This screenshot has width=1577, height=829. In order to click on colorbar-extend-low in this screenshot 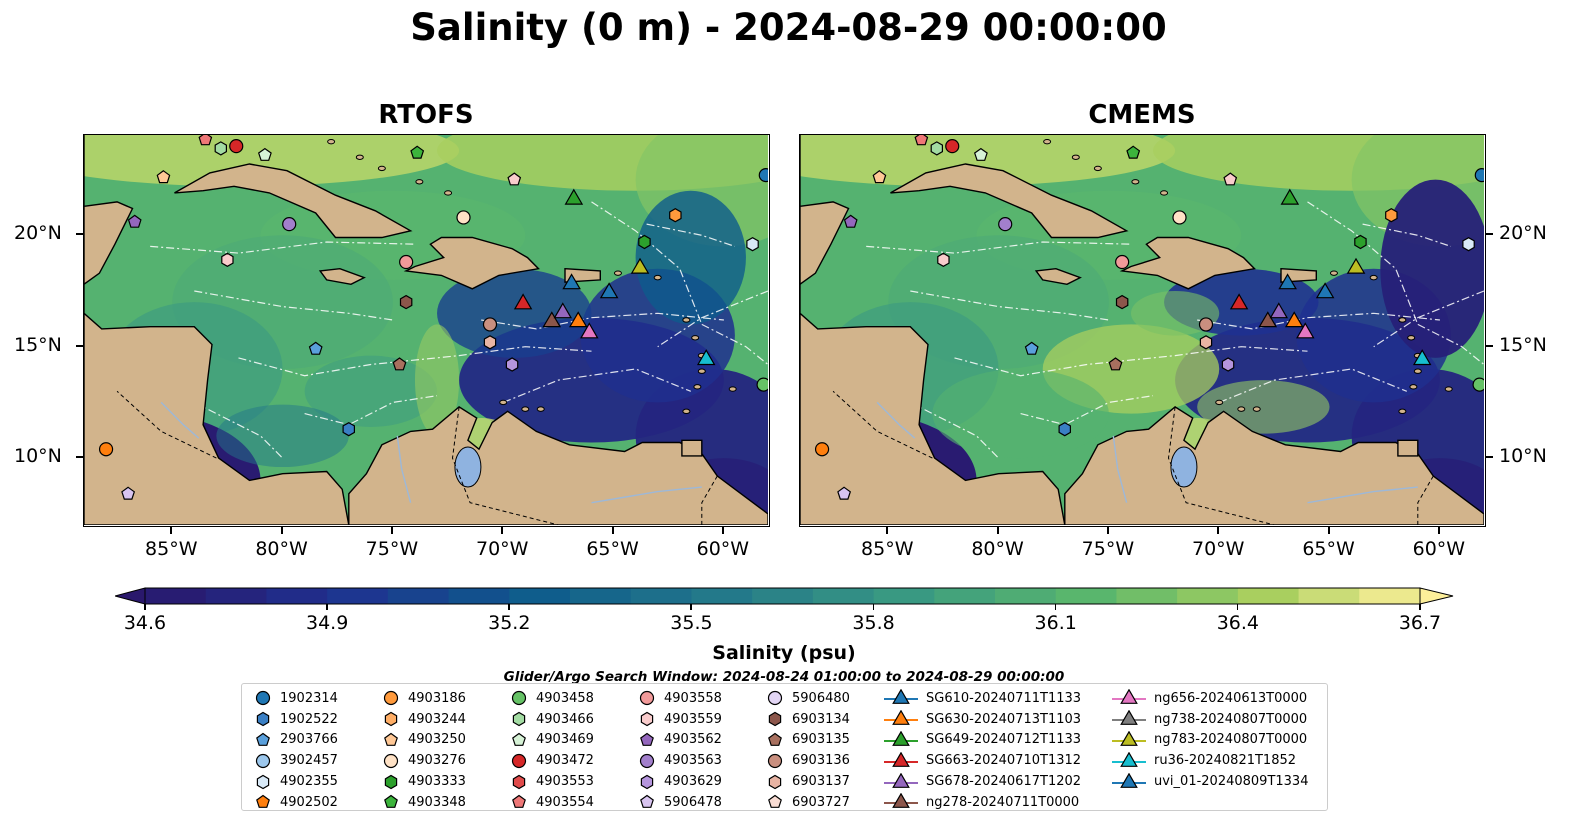, I will do `click(130, 596)`.